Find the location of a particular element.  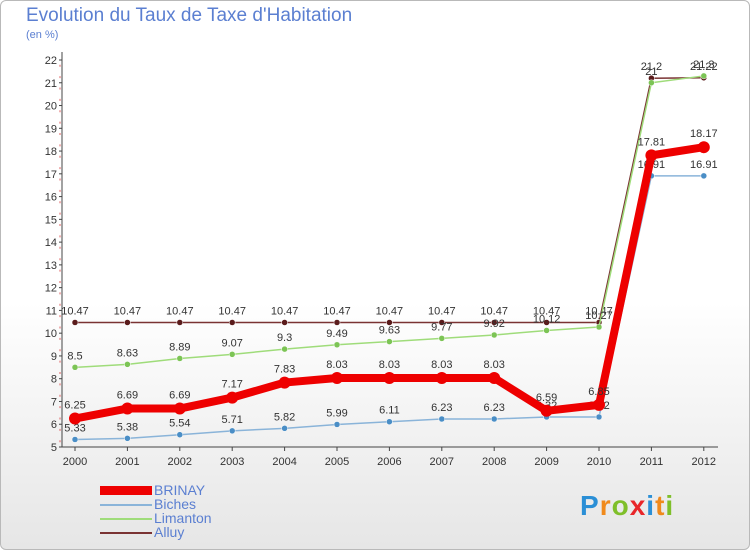

legend-swatch-alluy is located at coordinates (126, 533).